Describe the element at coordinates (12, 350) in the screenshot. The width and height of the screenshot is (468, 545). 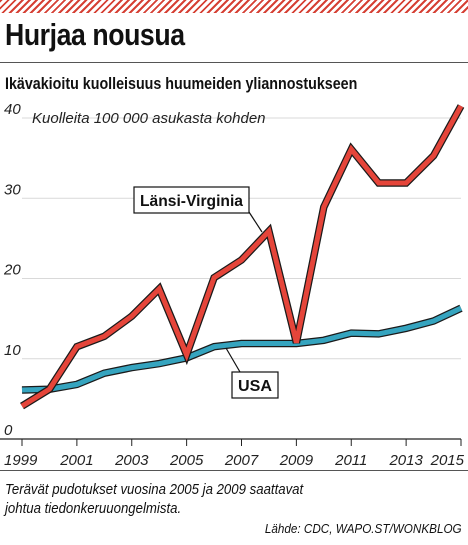
I see `y-tick-label: 10` at that location.